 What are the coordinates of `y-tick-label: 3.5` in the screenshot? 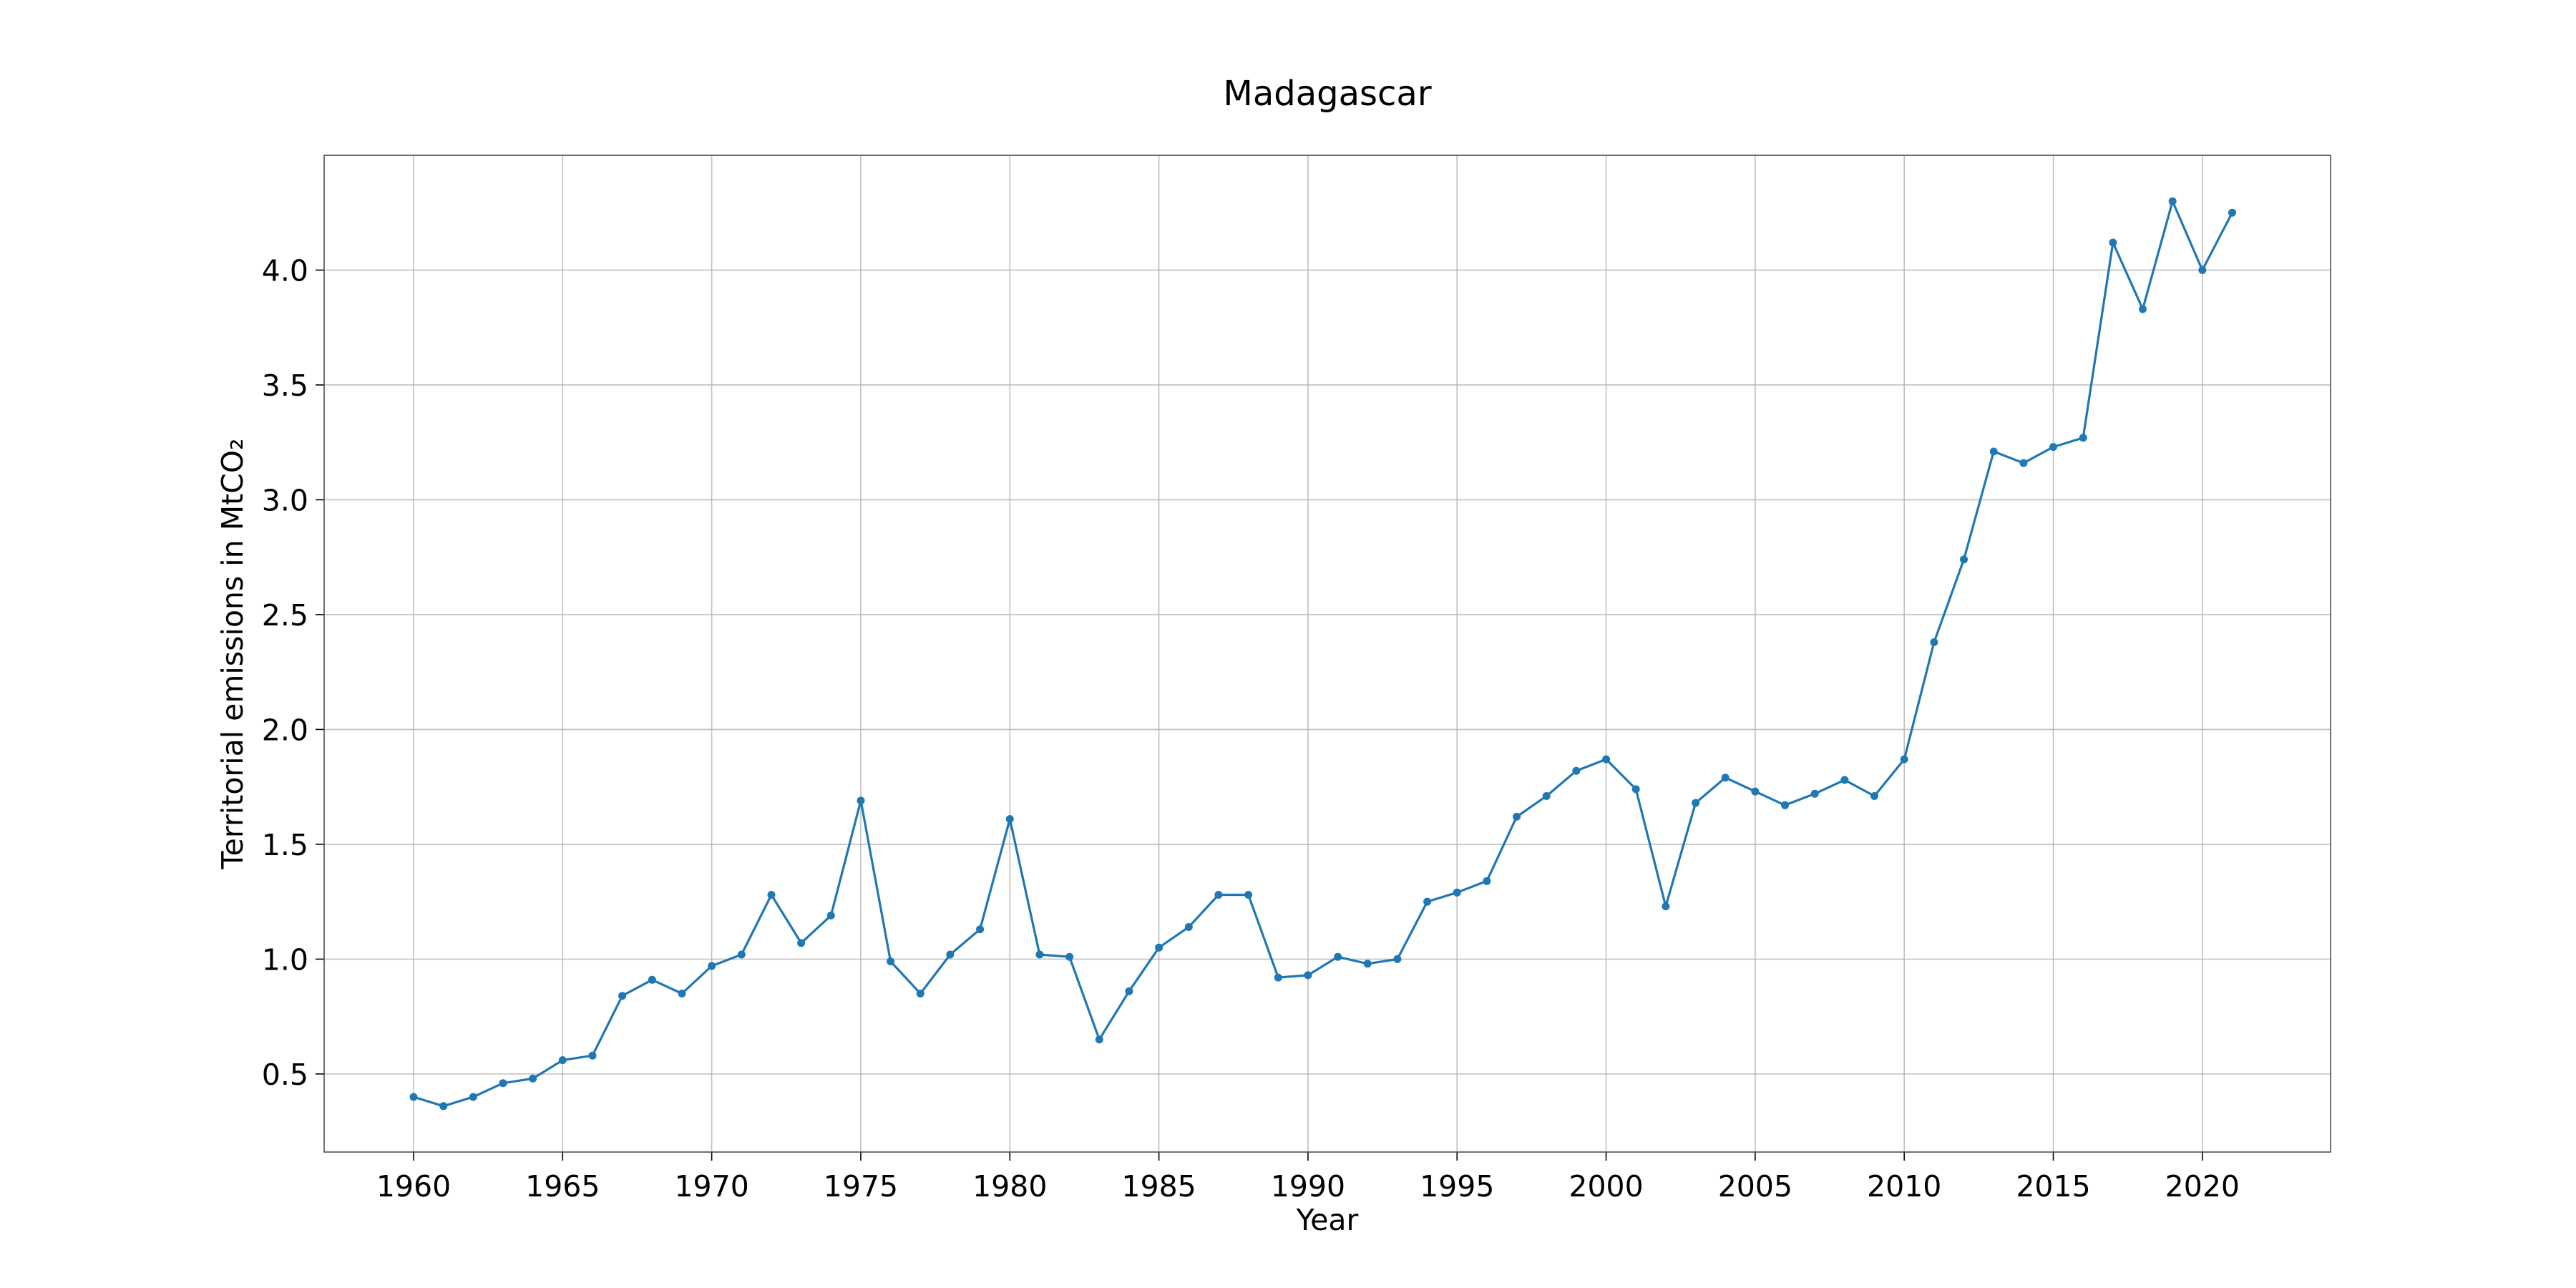 It's located at (285, 386).